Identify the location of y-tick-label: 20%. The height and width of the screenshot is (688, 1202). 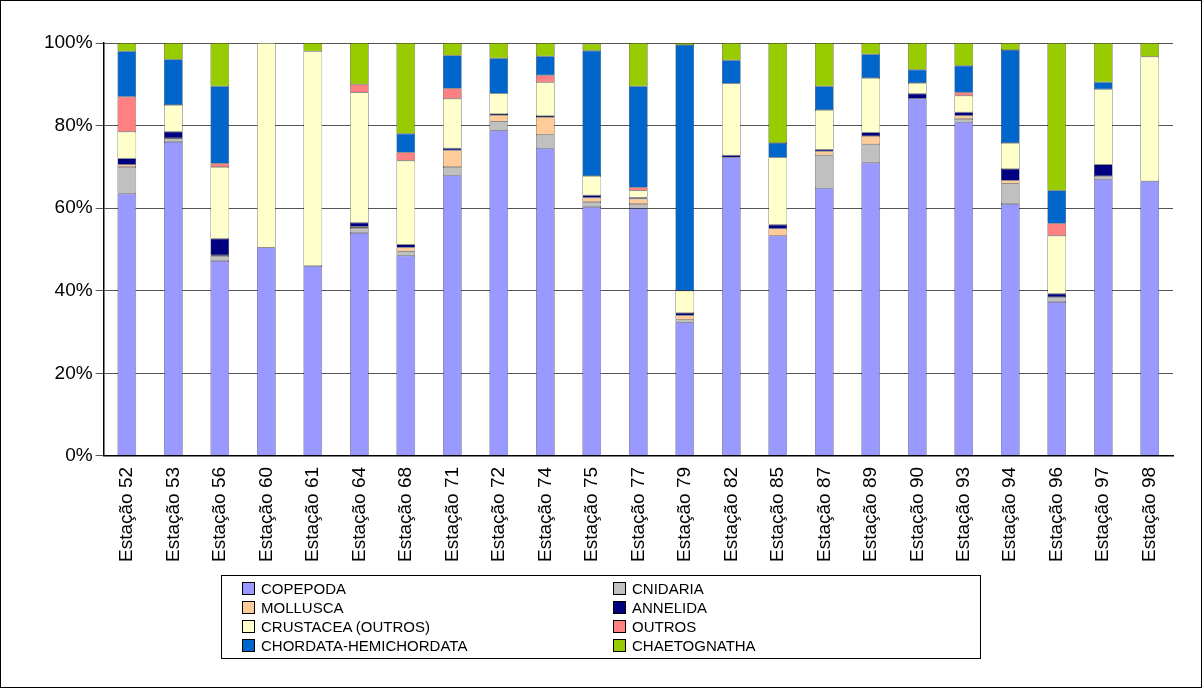
(73, 372).